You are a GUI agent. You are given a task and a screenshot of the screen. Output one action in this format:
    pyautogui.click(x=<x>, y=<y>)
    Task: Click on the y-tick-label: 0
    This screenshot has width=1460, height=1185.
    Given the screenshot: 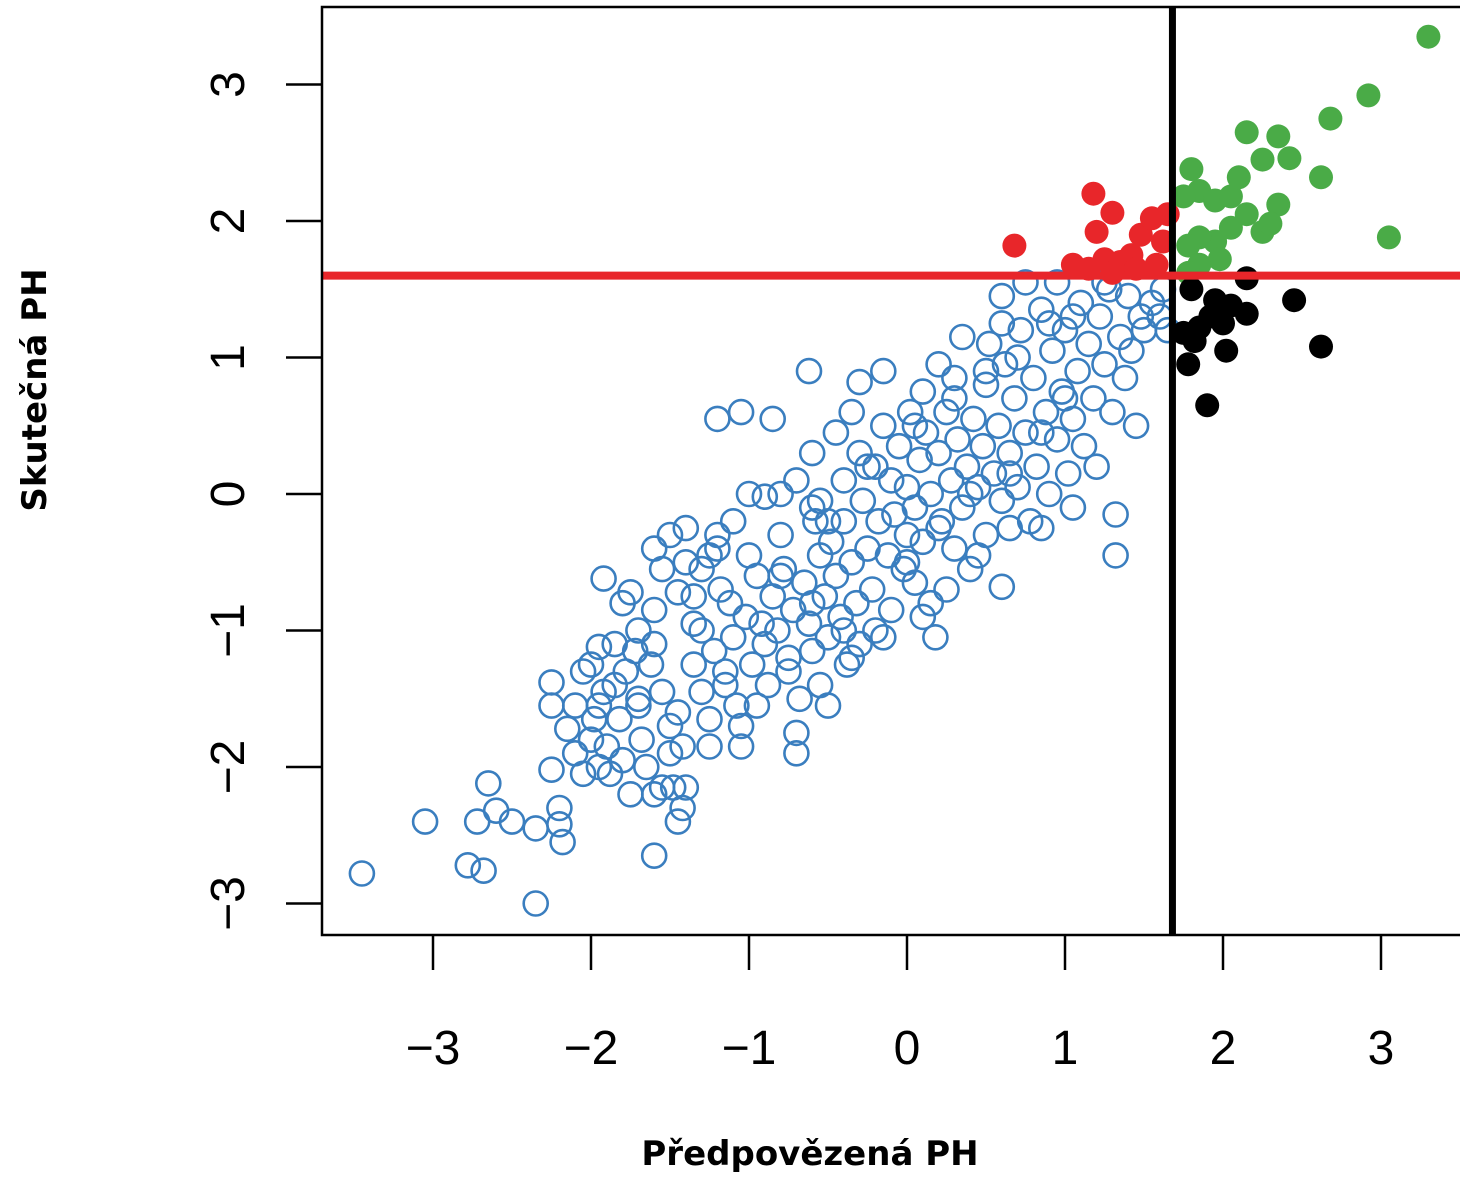 What is the action you would take?
    pyautogui.click(x=228, y=494)
    